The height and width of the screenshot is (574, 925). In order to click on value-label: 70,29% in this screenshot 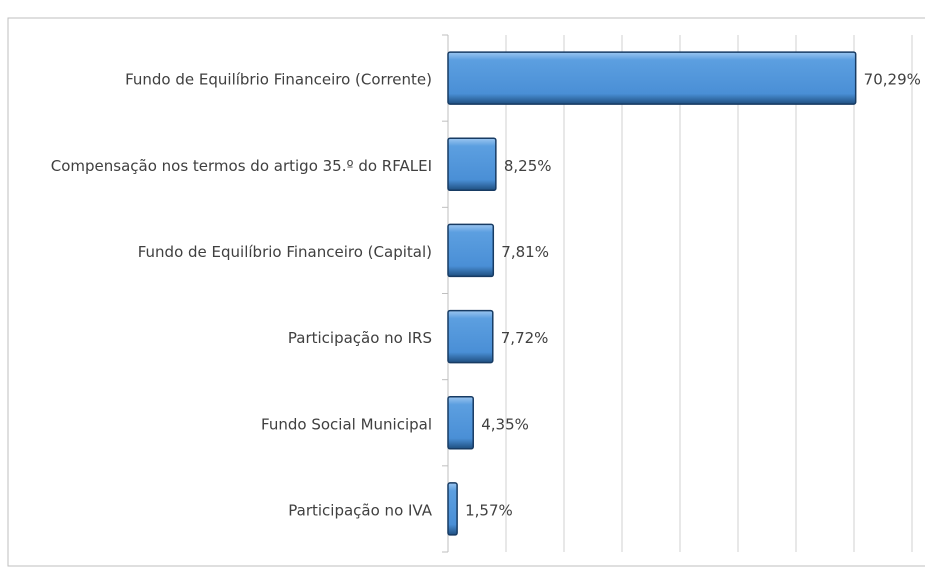, I will do `click(892, 80)`.